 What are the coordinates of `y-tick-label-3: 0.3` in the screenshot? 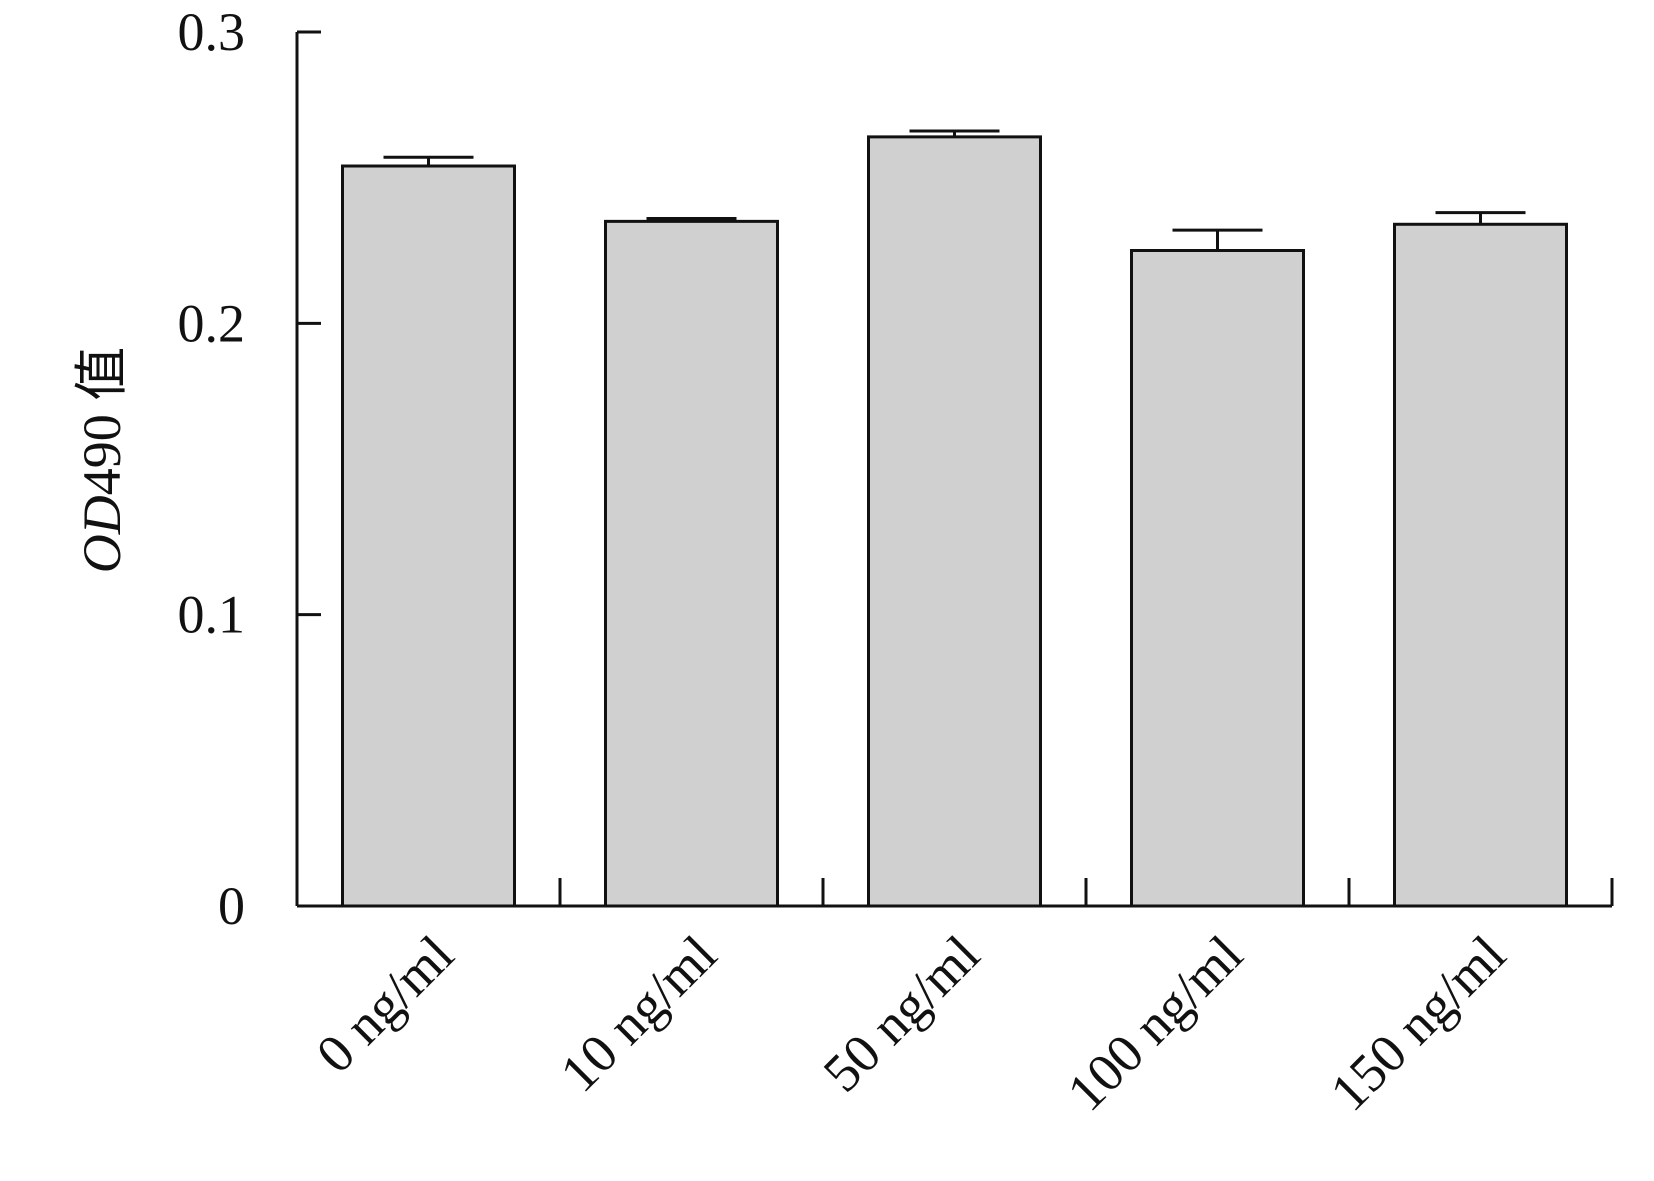 It's located at (212, 32).